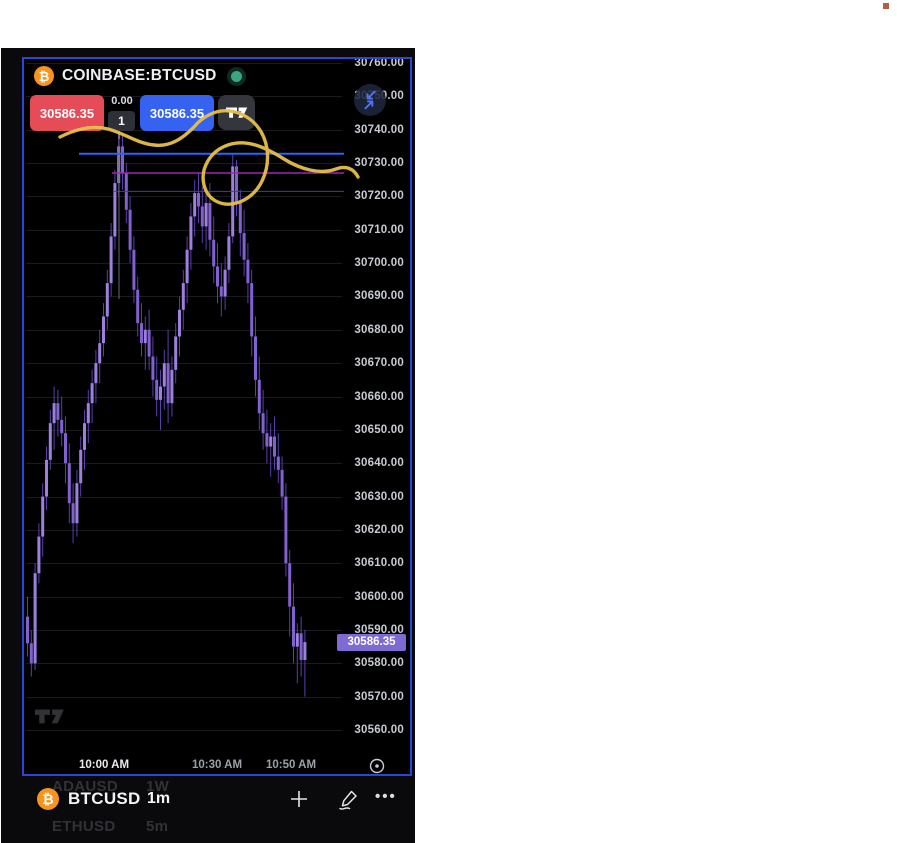 Image resolution: width=897 pixels, height=843 pixels. Describe the element at coordinates (122, 101) in the screenshot. I see `spread-value: 0.00` at that location.